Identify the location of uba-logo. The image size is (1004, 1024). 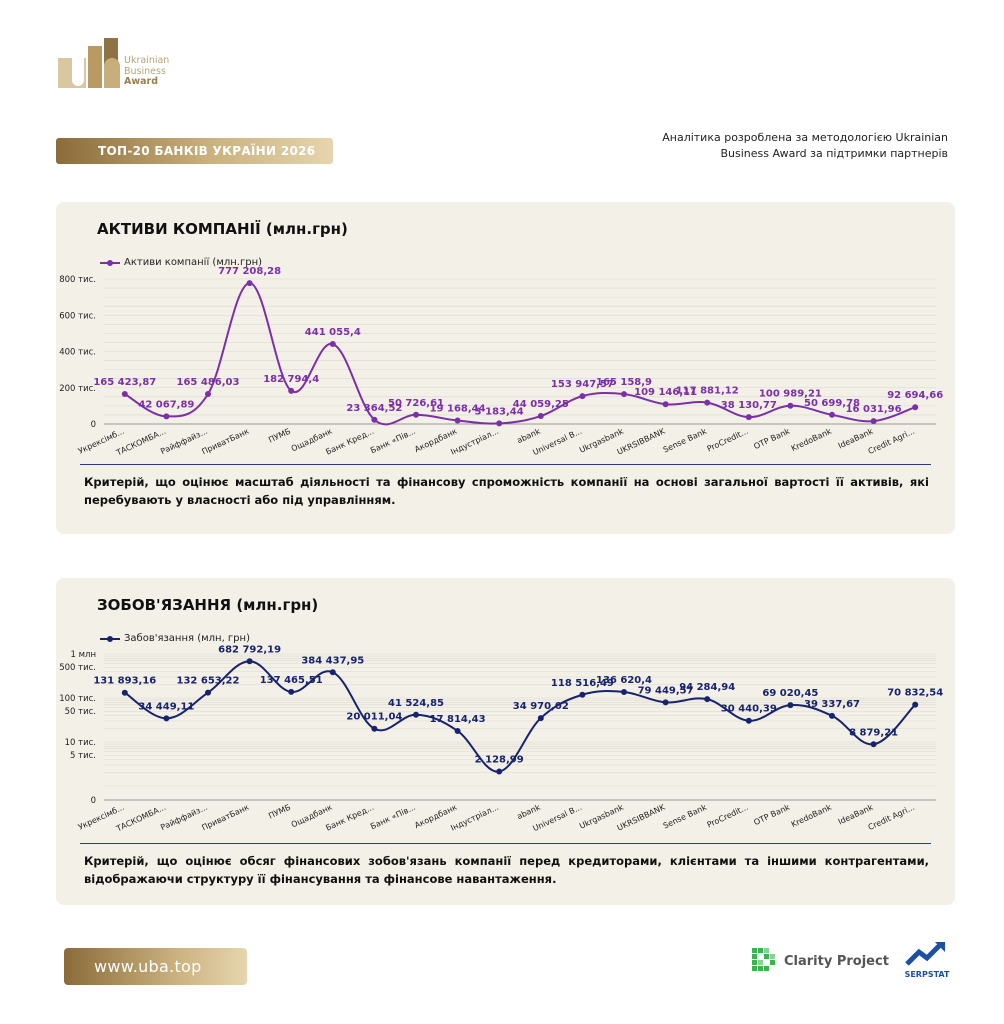
(89, 63).